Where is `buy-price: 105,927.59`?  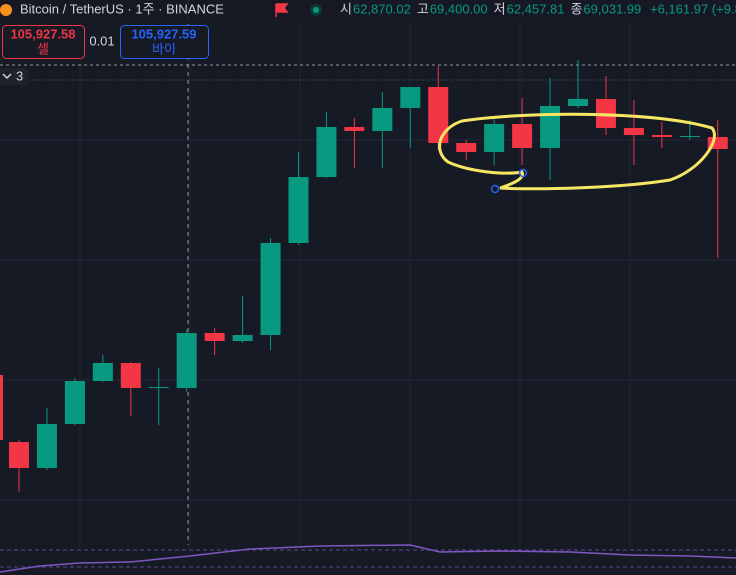
buy-price: 105,927.59 is located at coordinates (163, 33).